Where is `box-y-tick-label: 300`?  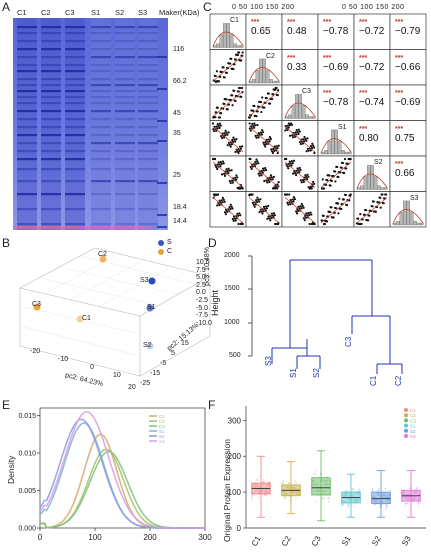 box-y-tick-label: 300 is located at coordinates (235, 420).